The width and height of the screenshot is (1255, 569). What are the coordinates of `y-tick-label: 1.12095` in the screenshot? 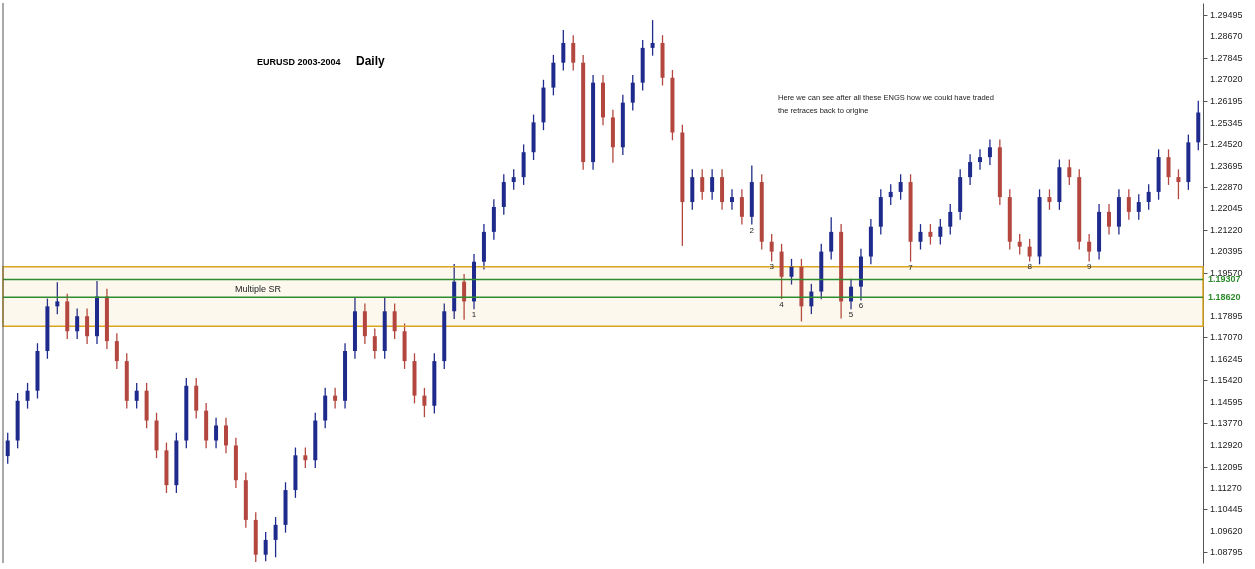 It's located at (1226, 466).